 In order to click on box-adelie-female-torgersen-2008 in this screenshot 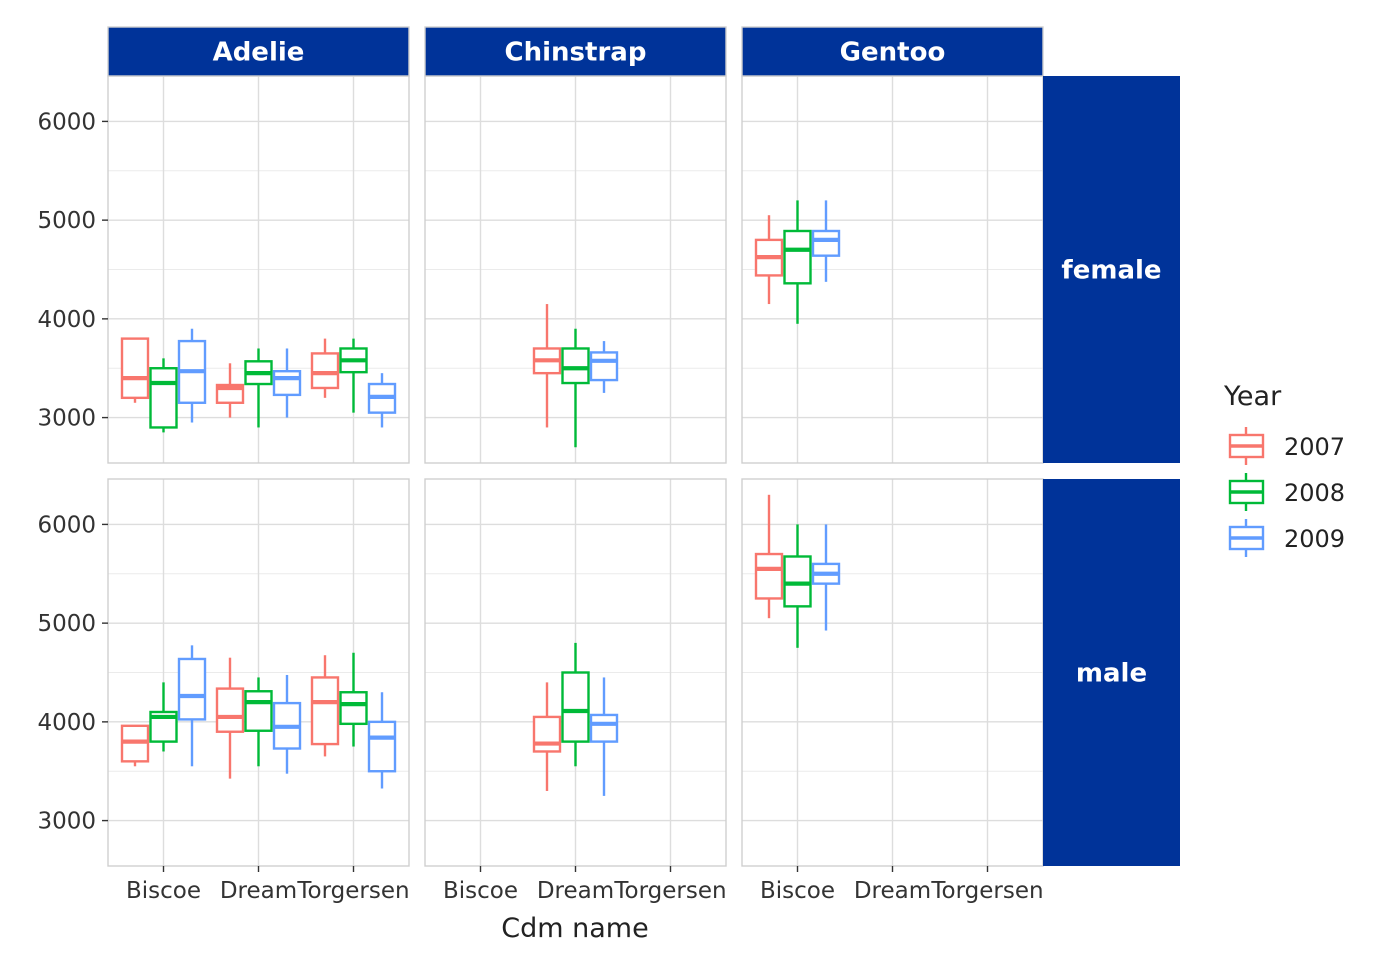, I will do `click(353, 375)`.